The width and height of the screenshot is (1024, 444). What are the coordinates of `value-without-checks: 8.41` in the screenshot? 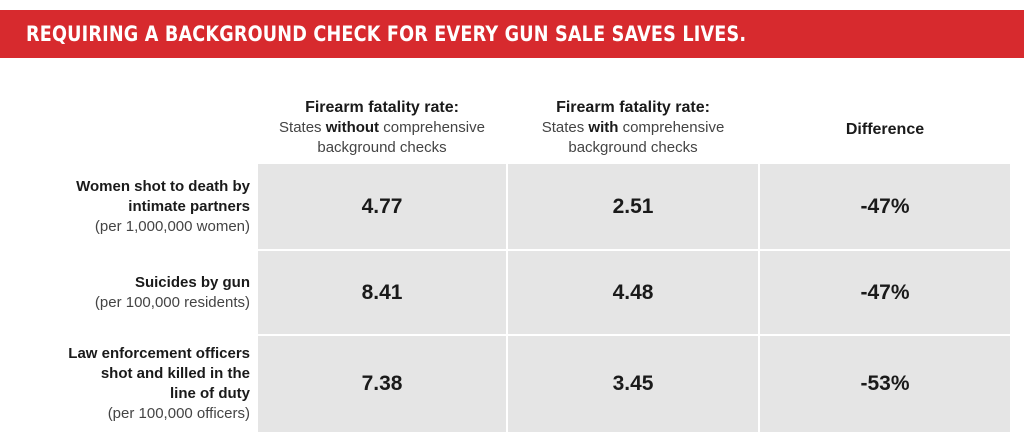 It's located at (382, 292).